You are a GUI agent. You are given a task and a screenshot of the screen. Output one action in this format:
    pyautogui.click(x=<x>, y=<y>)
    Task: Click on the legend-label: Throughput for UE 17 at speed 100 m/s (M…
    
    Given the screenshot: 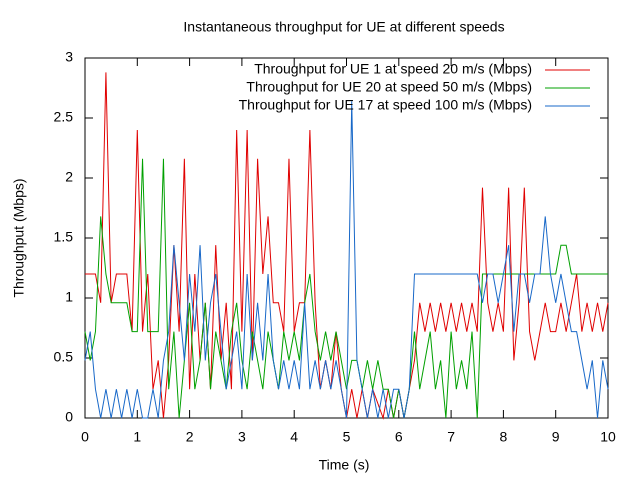 What is the action you would take?
    pyautogui.click(x=385, y=105)
    